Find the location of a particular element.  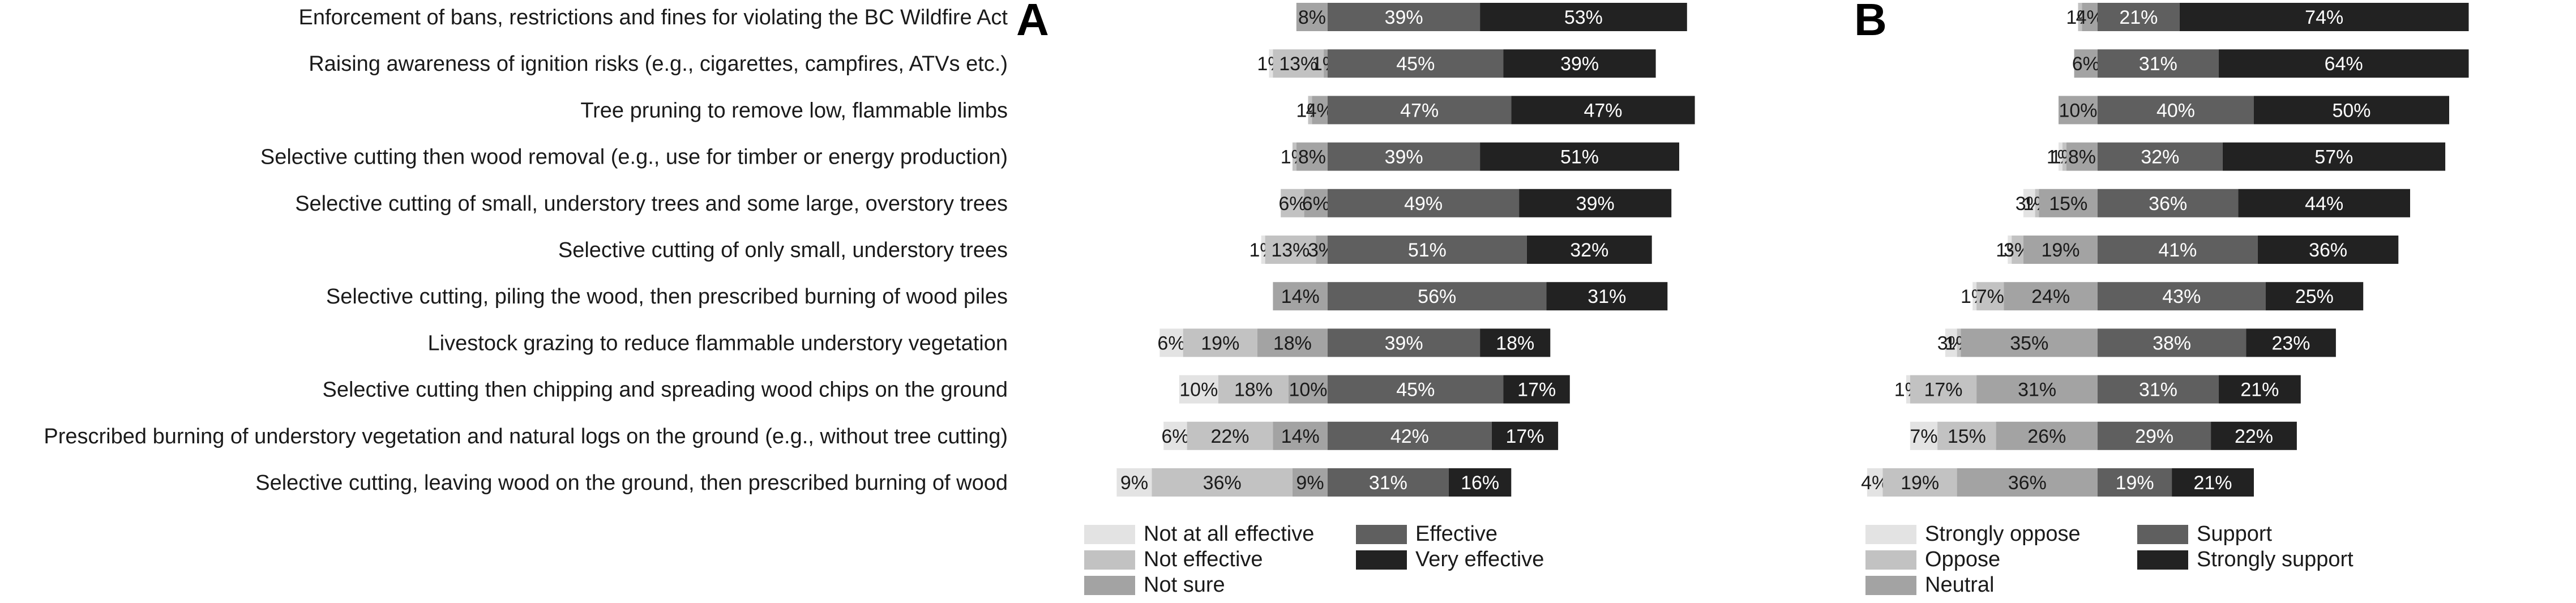

data-label: 25% is located at coordinates (2314, 296).